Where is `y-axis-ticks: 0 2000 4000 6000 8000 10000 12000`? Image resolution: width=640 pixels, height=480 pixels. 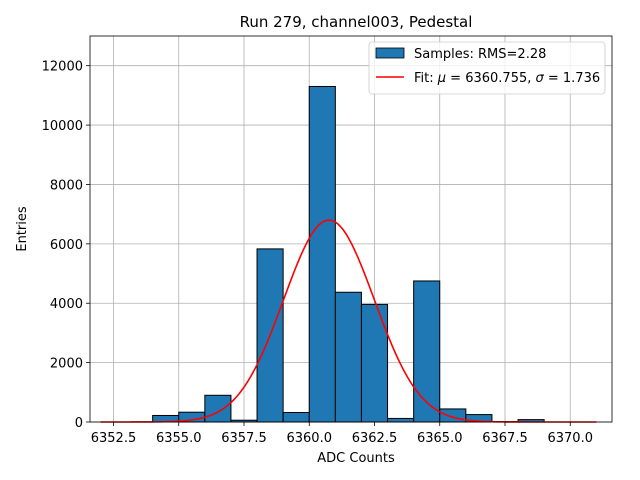 y-axis-ticks: 0 2000 4000 6000 8000 10000 12000 is located at coordinates (66, 245).